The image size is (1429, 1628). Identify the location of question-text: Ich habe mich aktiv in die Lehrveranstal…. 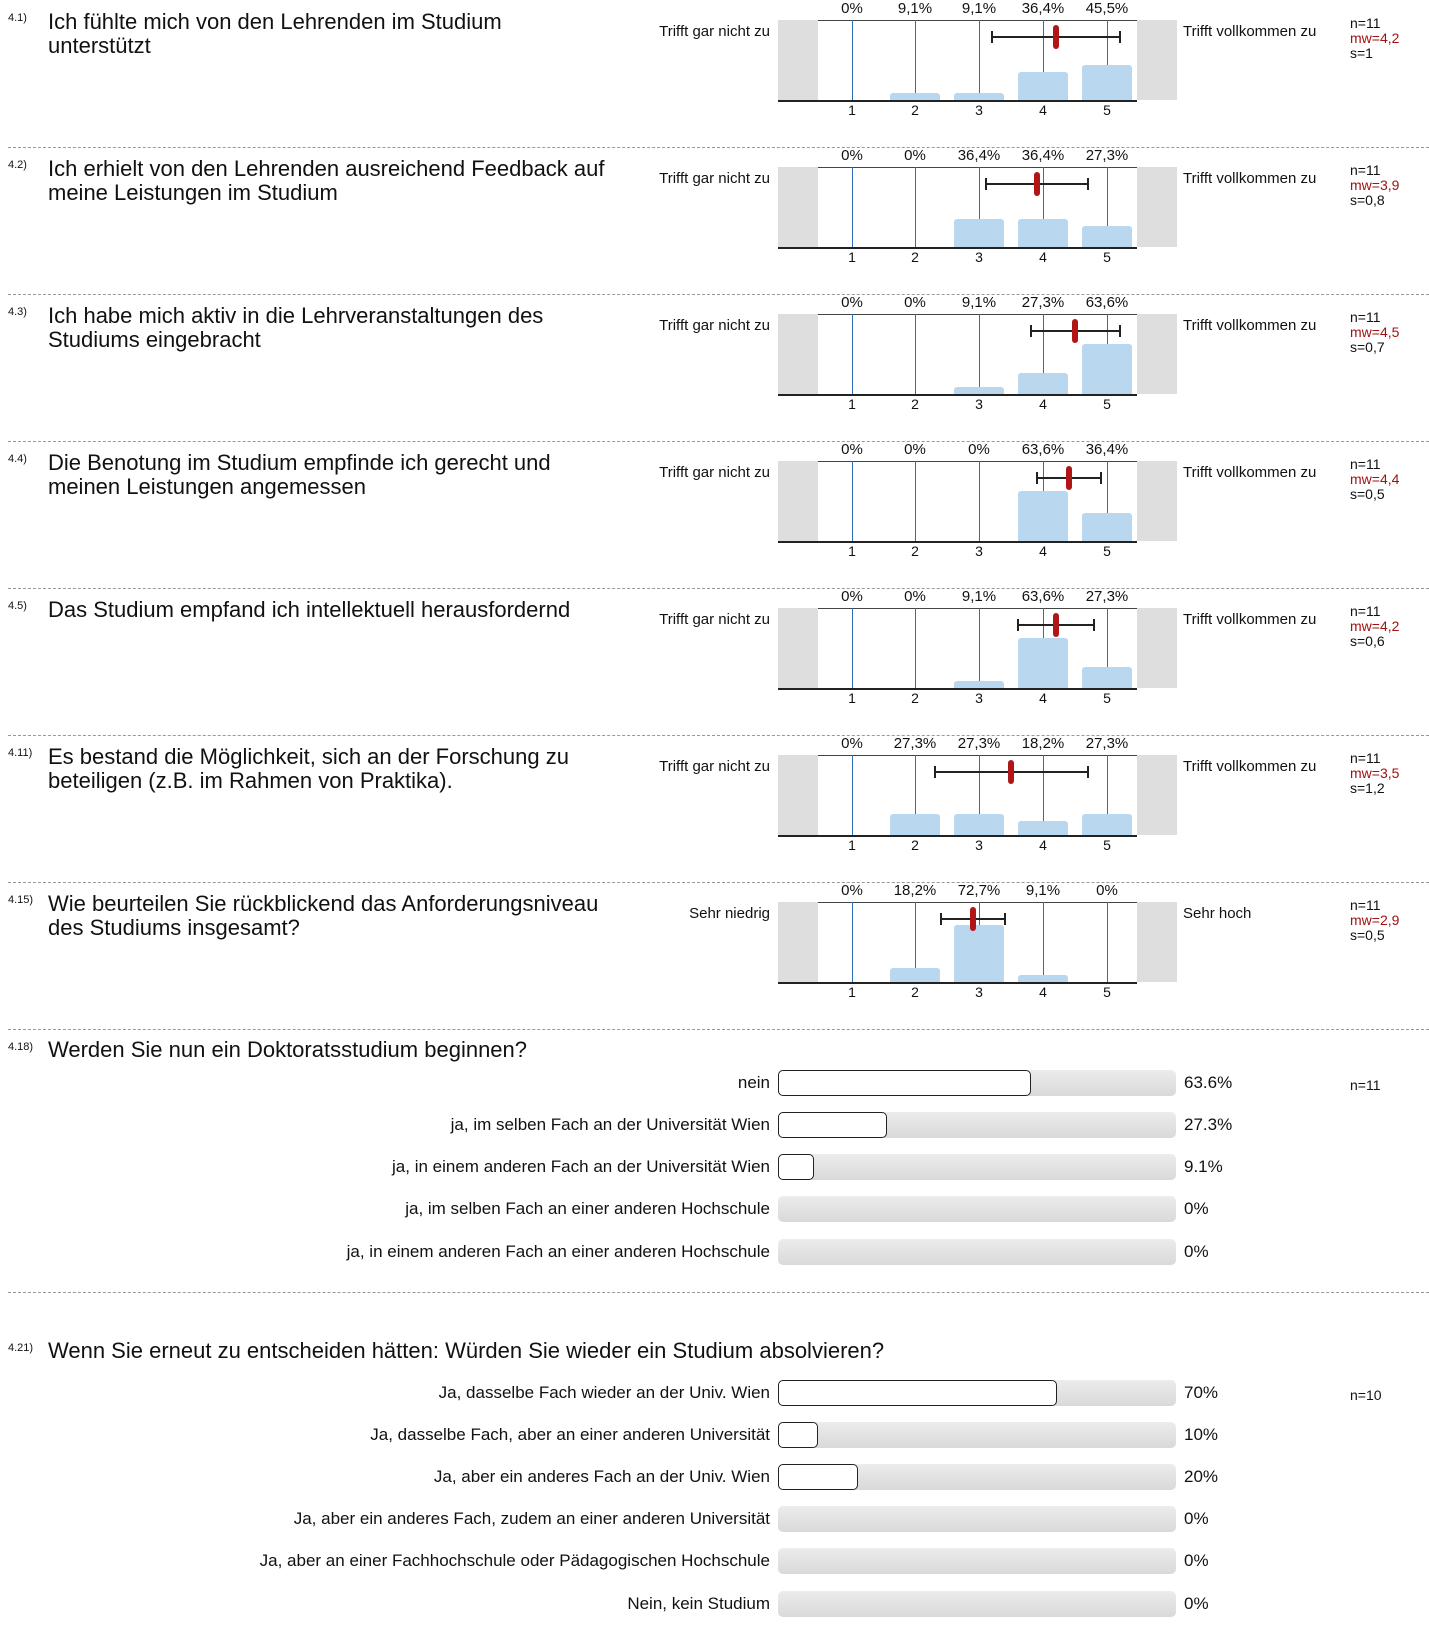
(296, 327).